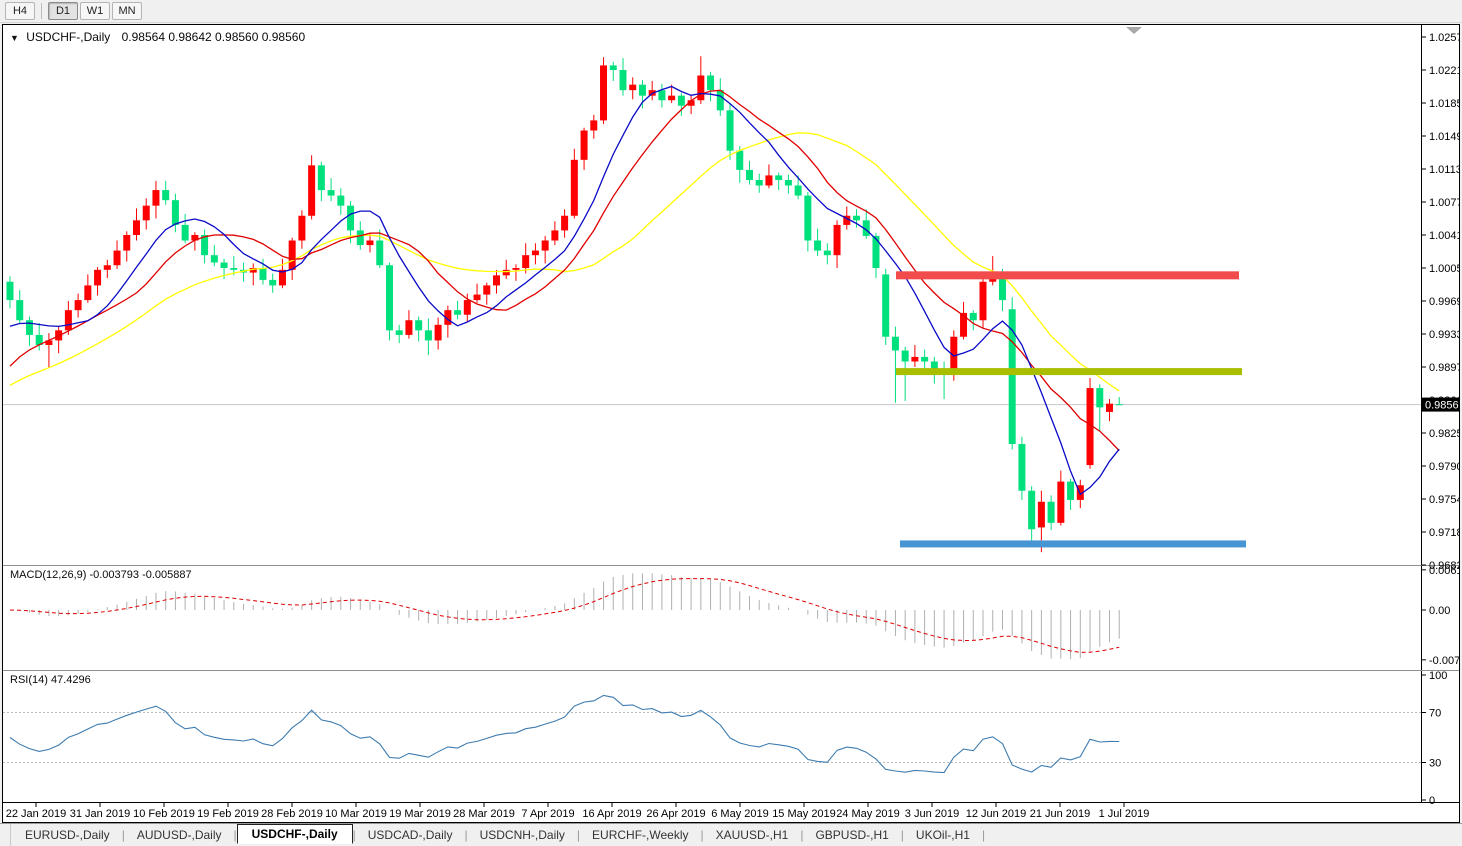  What do you see at coordinates (564, 615) in the screenshot?
I see `macd-signal-line` at bounding box center [564, 615].